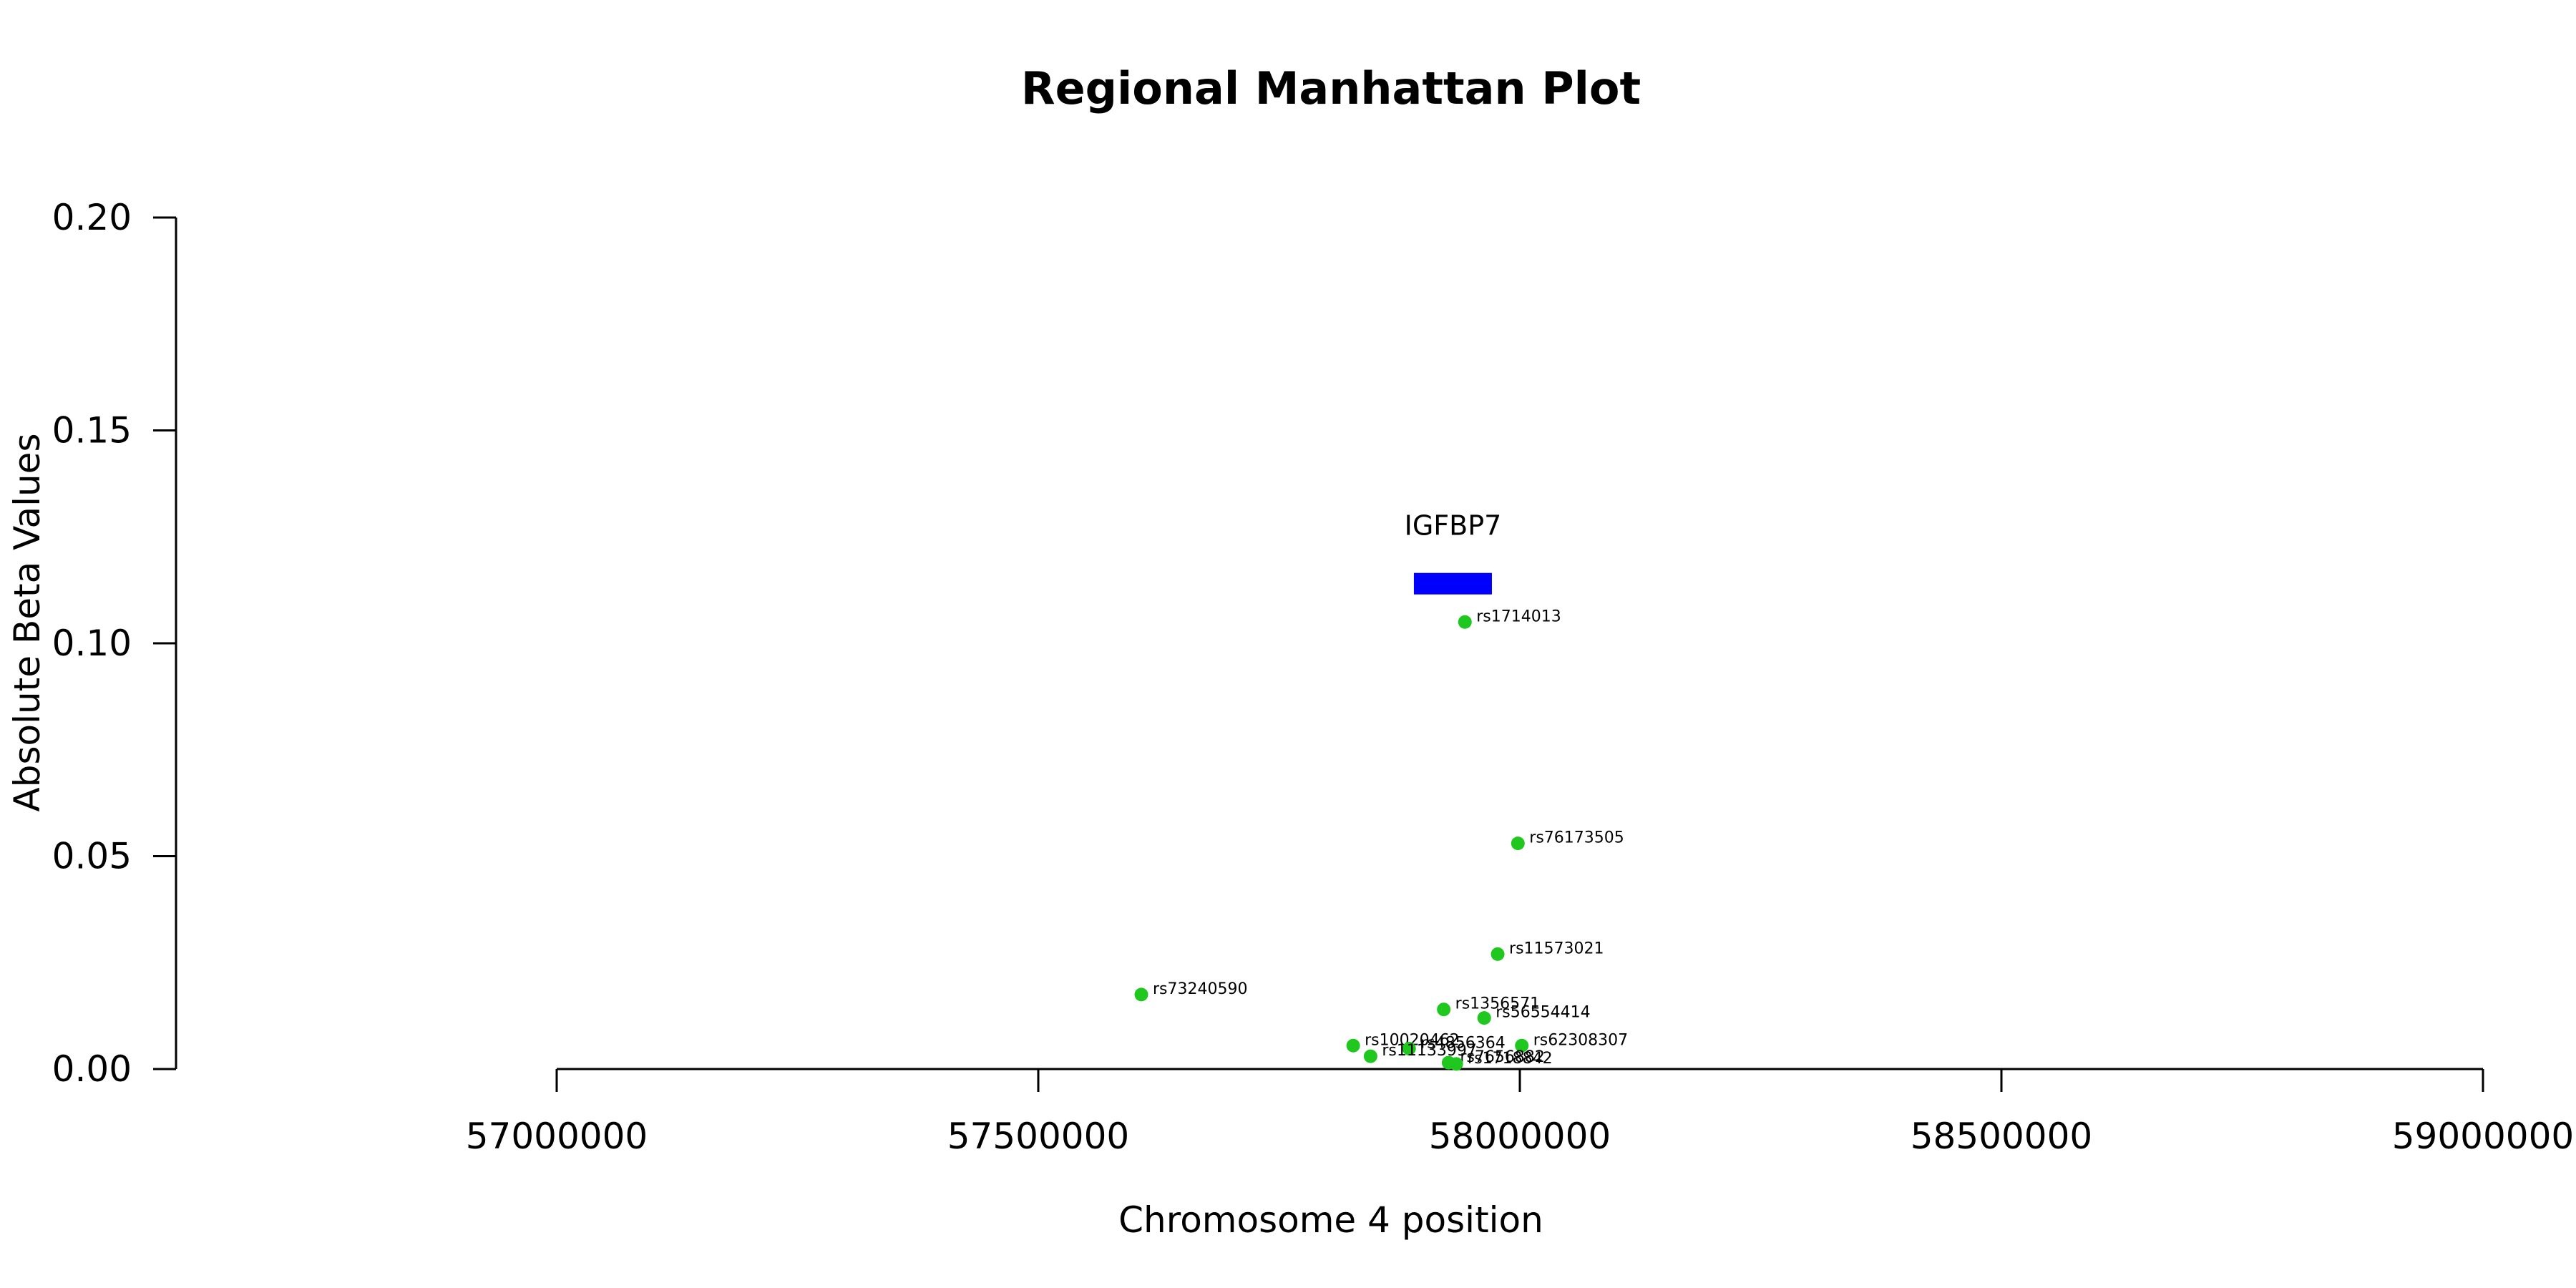 The height and width of the screenshot is (1288, 2576). What do you see at coordinates (557, 1136) in the screenshot?
I see `x-tick-label: 57000000` at bounding box center [557, 1136].